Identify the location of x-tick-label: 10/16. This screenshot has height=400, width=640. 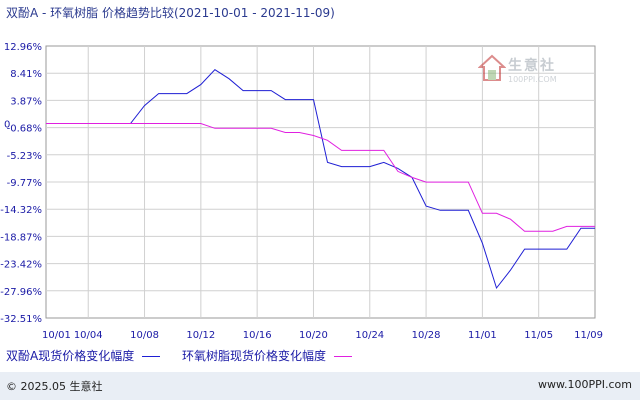
(257, 335).